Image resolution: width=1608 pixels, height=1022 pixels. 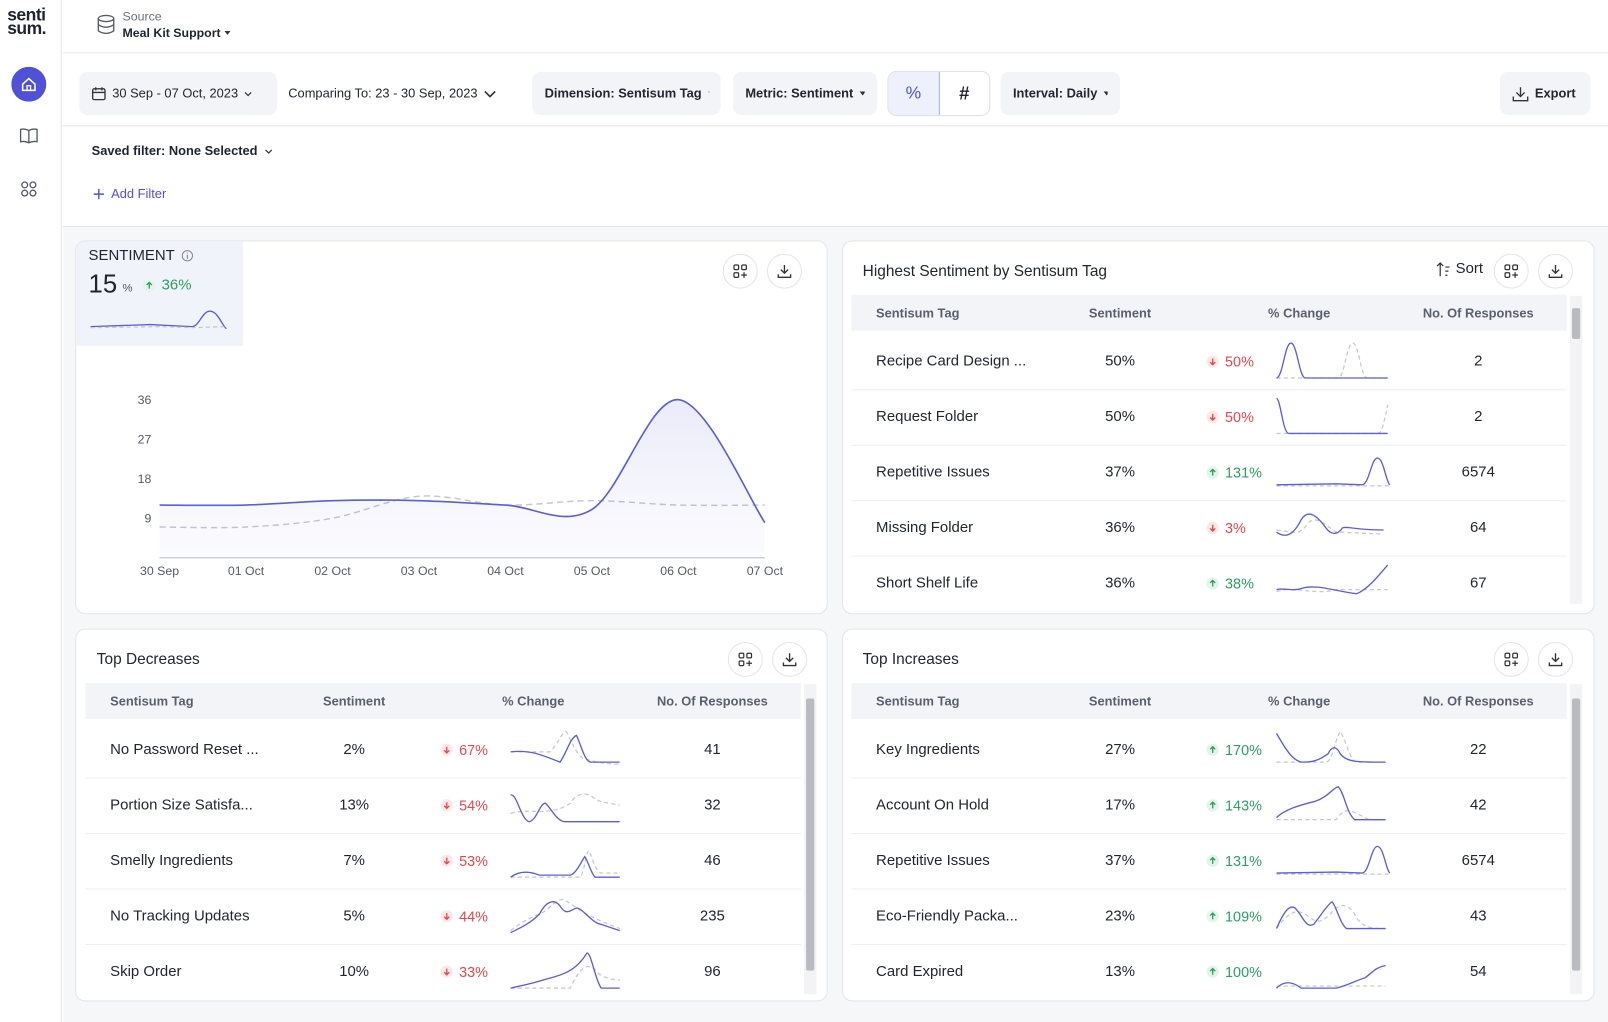 I want to click on change-cell: 33%, so click(x=473, y=971).